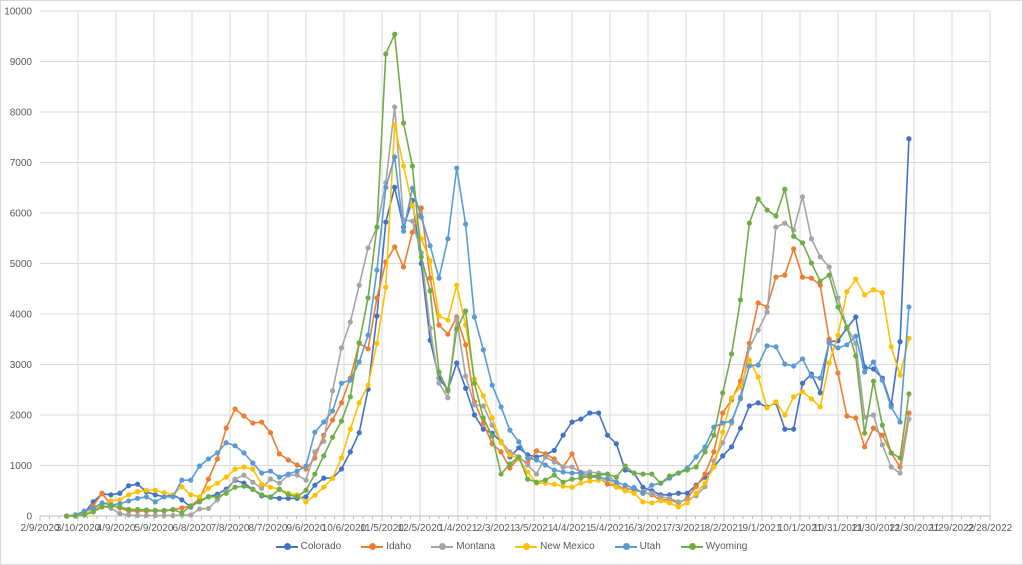  What do you see at coordinates (762, 528) in the screenshot?
I see `x-tick-label: 9/1/2021` at bounding box center [762, 528].